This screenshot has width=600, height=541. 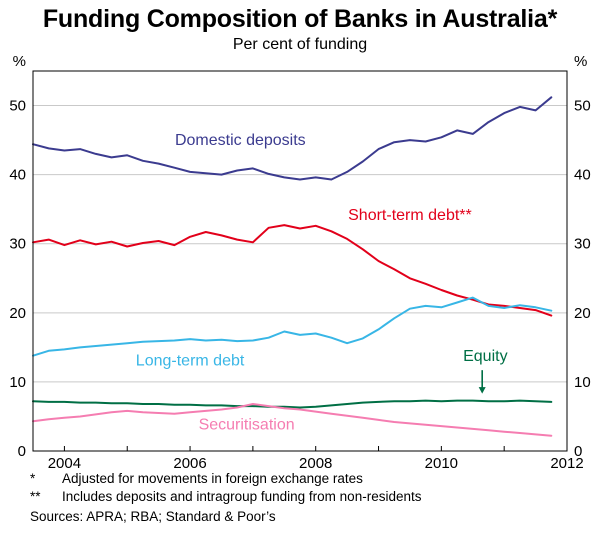 I want to click on series-line-securitisation, so click(x=292, y=420).